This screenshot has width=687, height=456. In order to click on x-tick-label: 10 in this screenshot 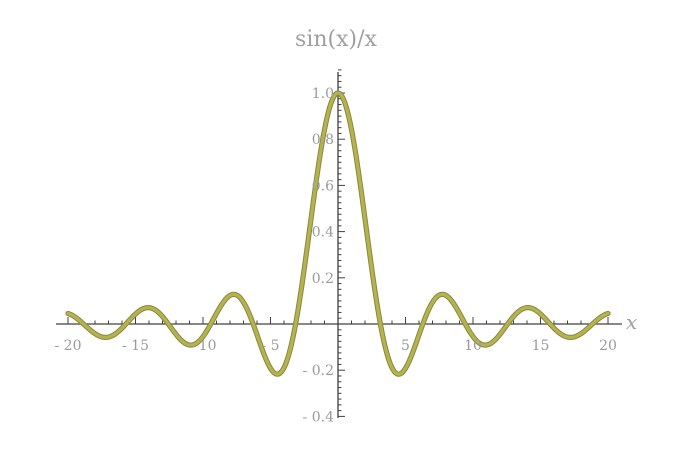, I will do `click(473, 346)`.